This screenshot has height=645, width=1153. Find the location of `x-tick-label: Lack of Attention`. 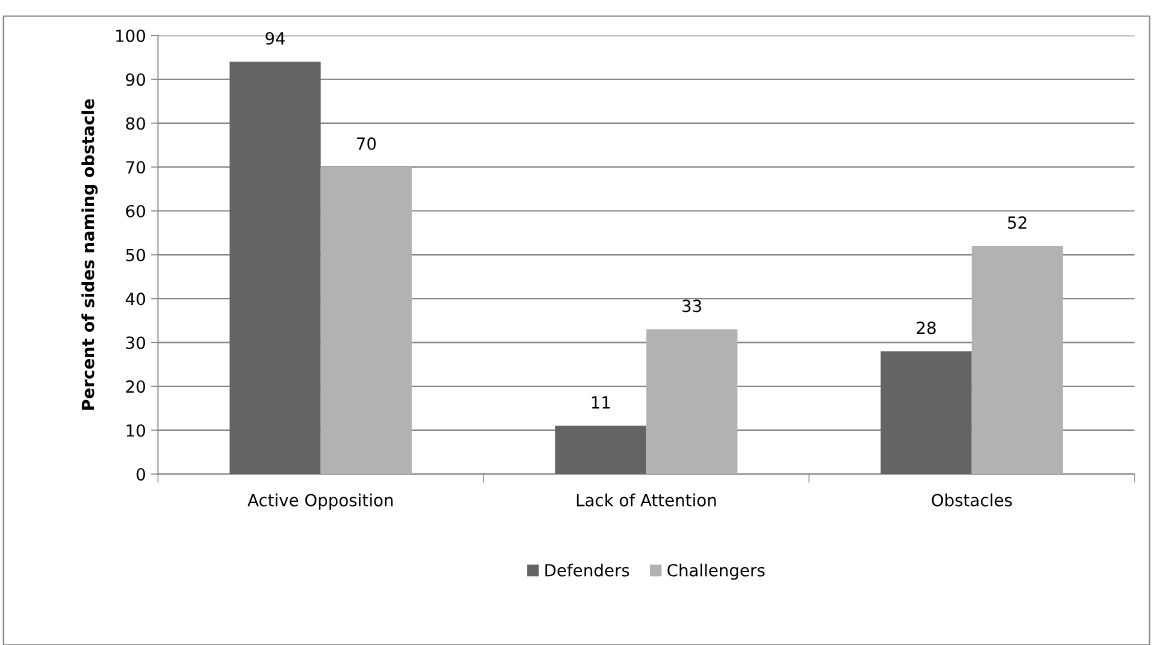

x-tick-label: Lack of Attention is located at coordinates (646, 500).